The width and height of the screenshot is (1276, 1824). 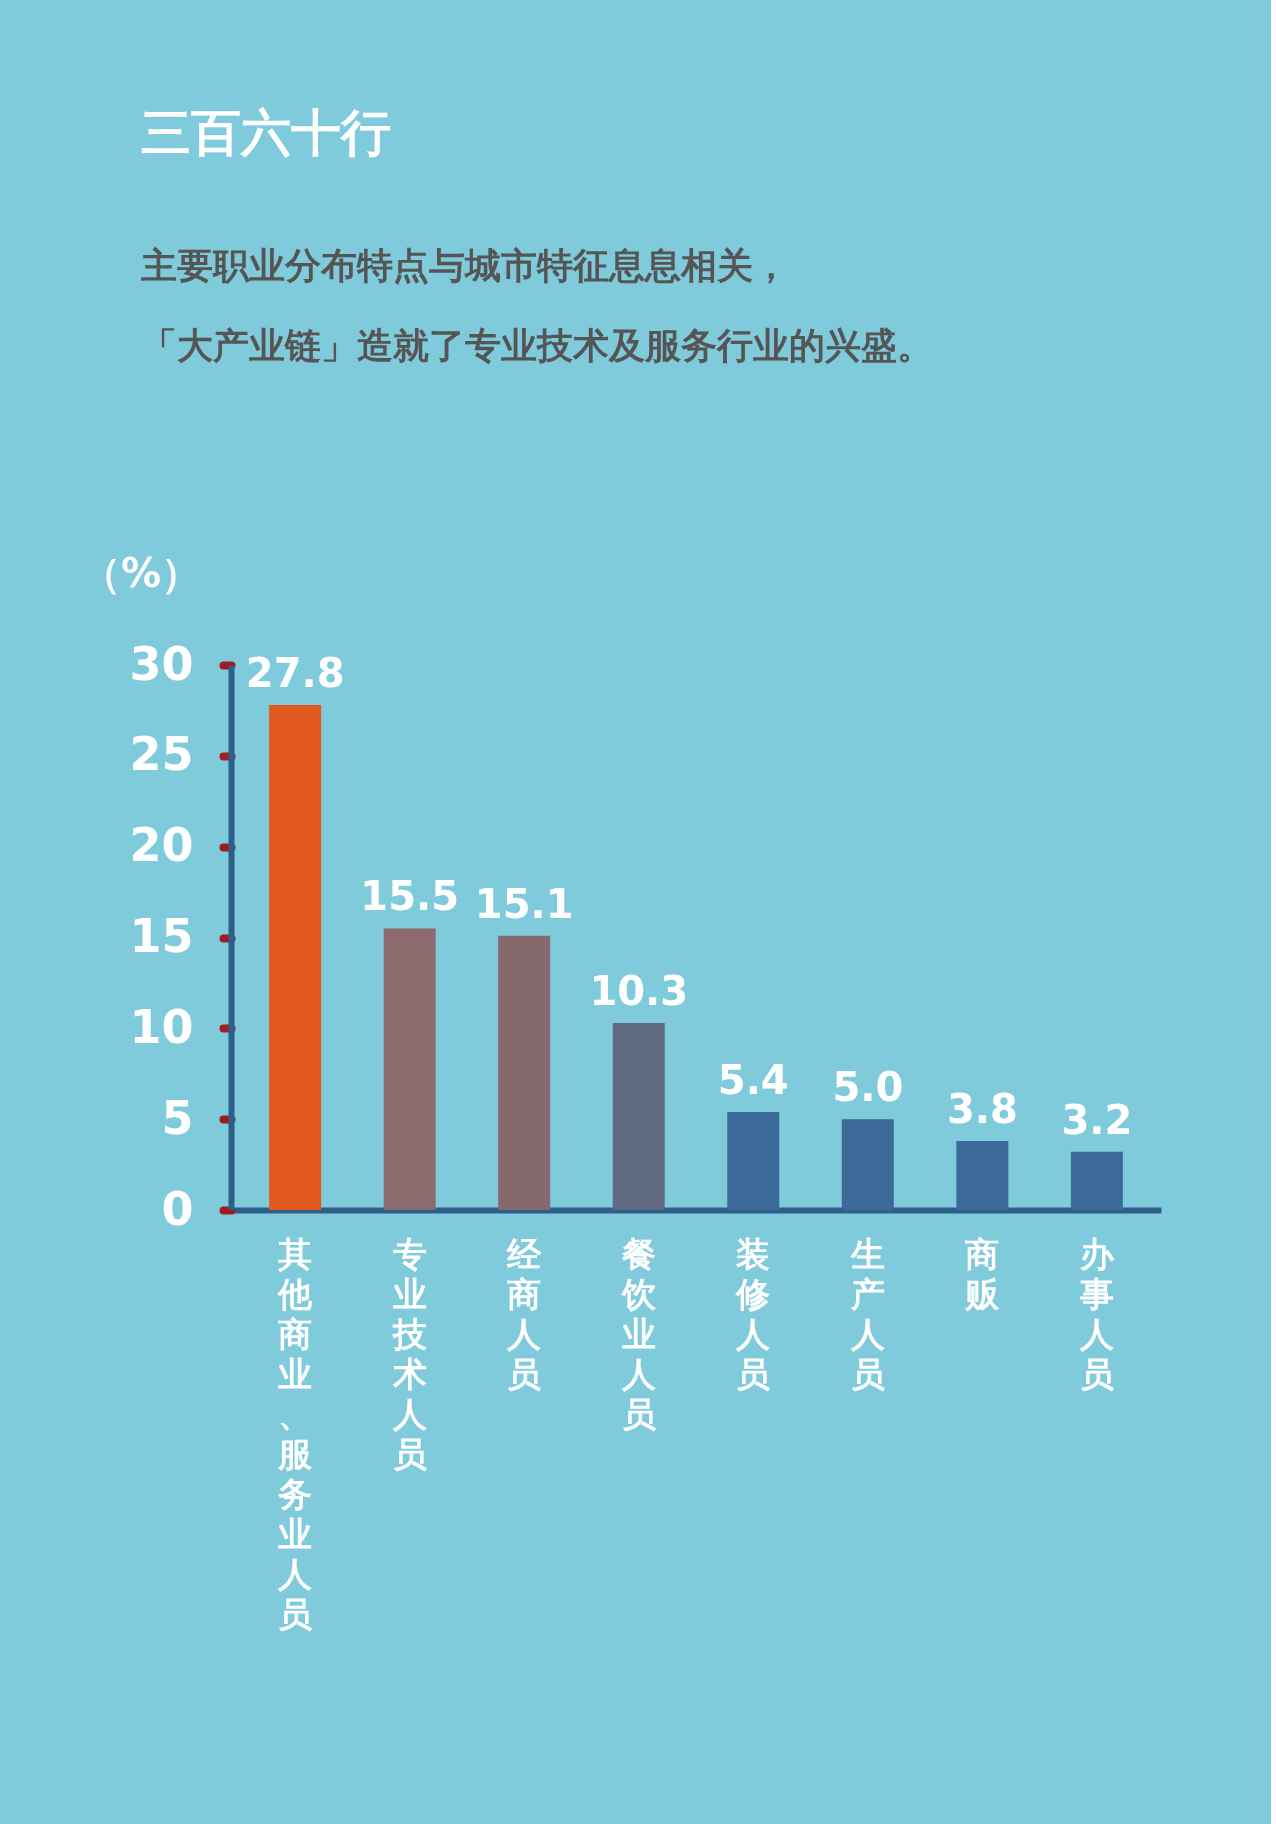 I want to click on data-label: 15.5, so click(x=410, y=896).